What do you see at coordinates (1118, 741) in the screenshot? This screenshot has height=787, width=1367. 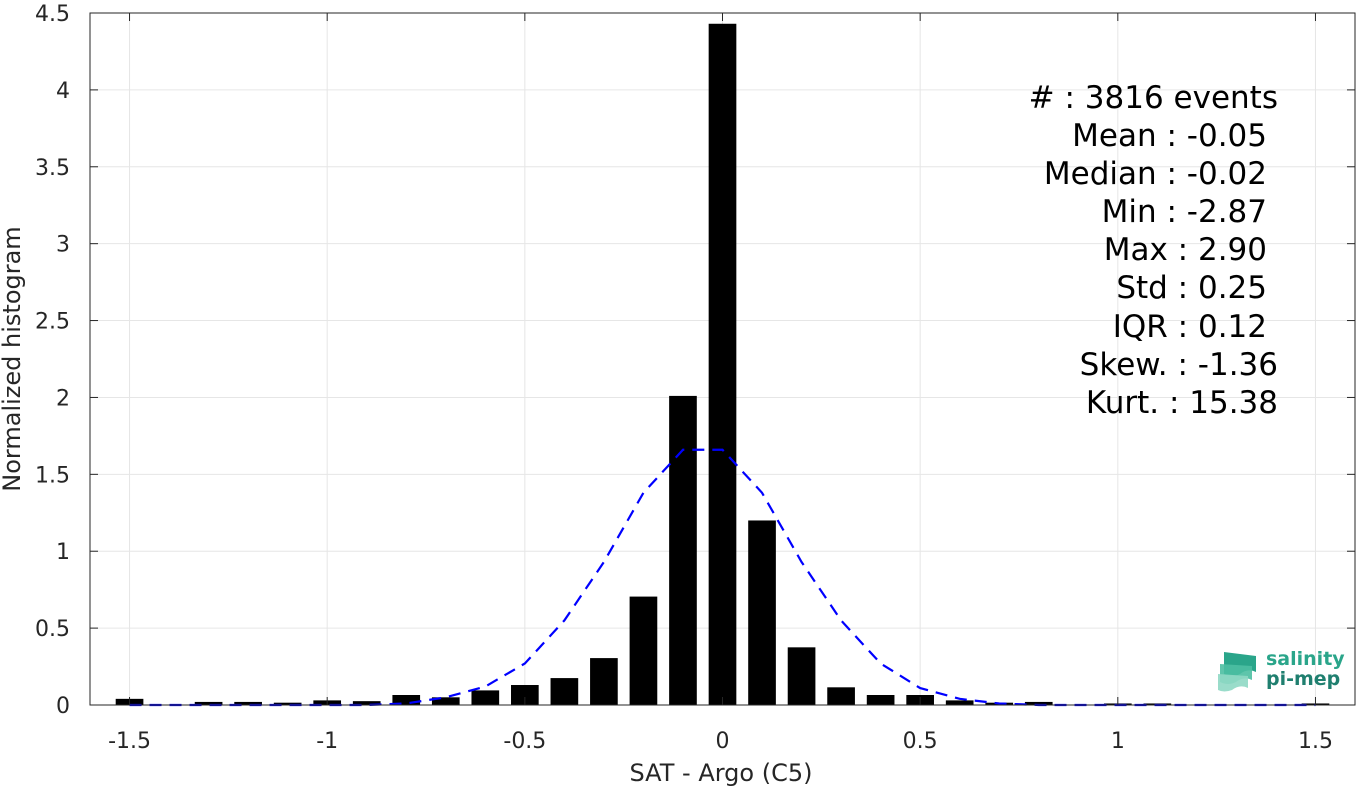 I see `x-tick-label: 1` at bounding box center [1118, 741].